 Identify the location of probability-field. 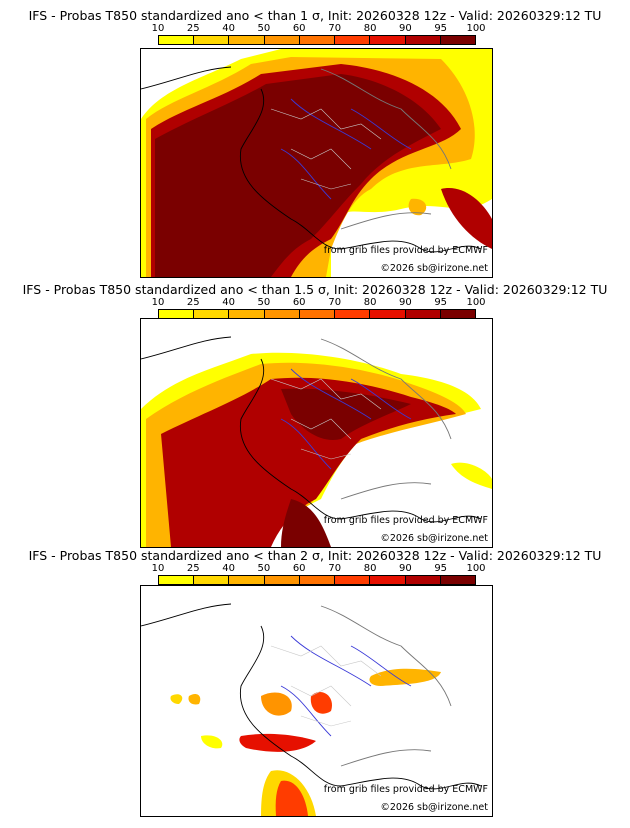
(305, 742).